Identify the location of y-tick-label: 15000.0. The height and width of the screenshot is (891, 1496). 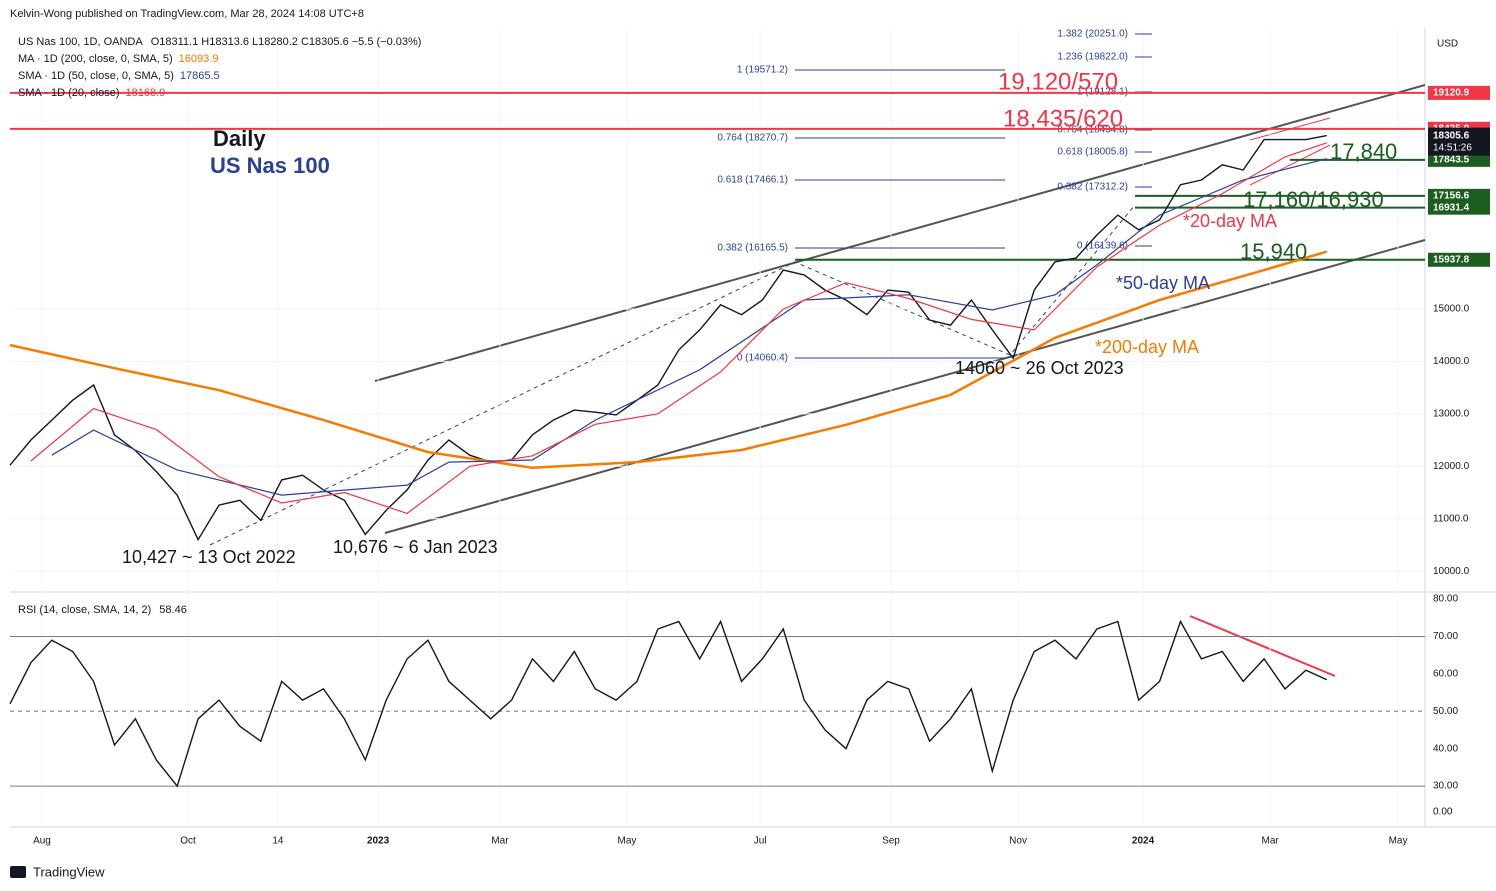
(1451, 309).